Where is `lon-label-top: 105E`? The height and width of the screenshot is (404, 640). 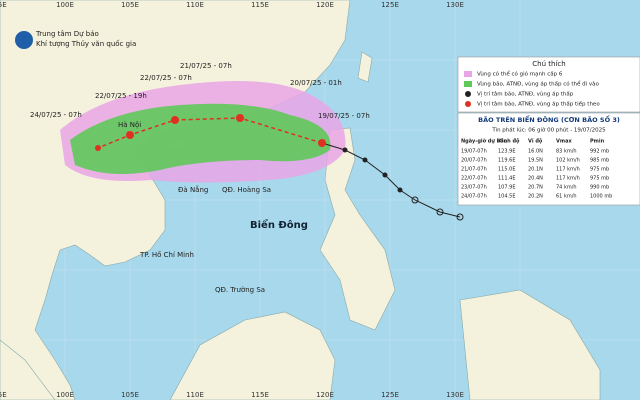
lon-label-top: 105E is located at coordinates (130, 5).